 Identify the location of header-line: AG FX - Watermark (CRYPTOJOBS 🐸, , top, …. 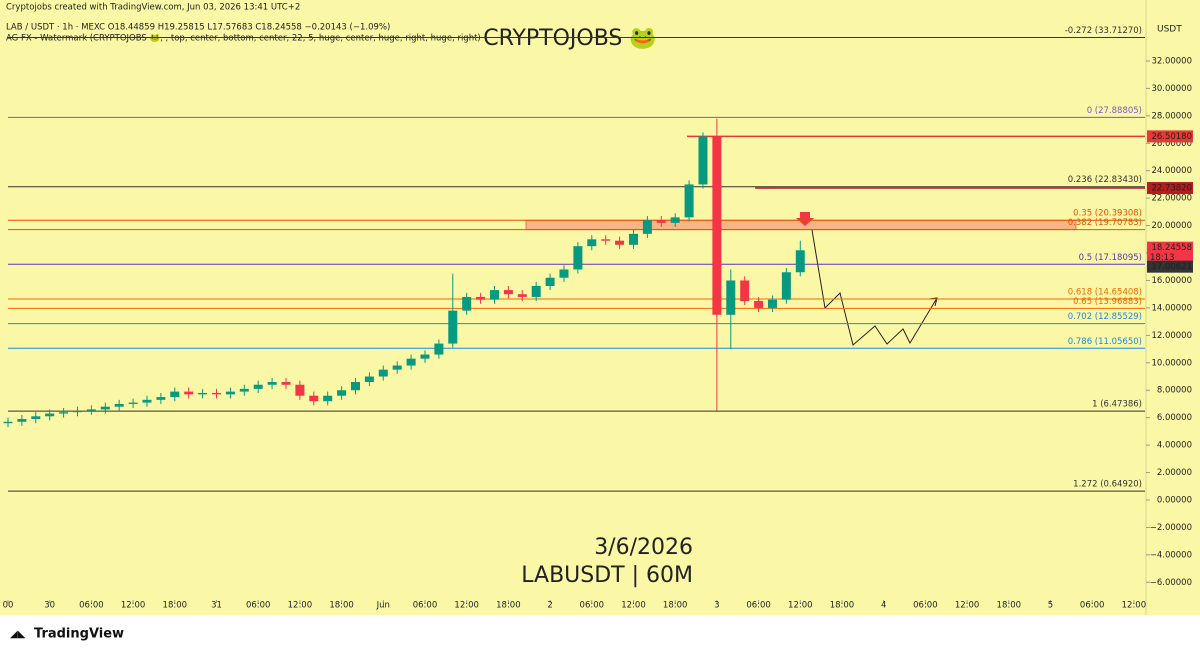
(243, 38).